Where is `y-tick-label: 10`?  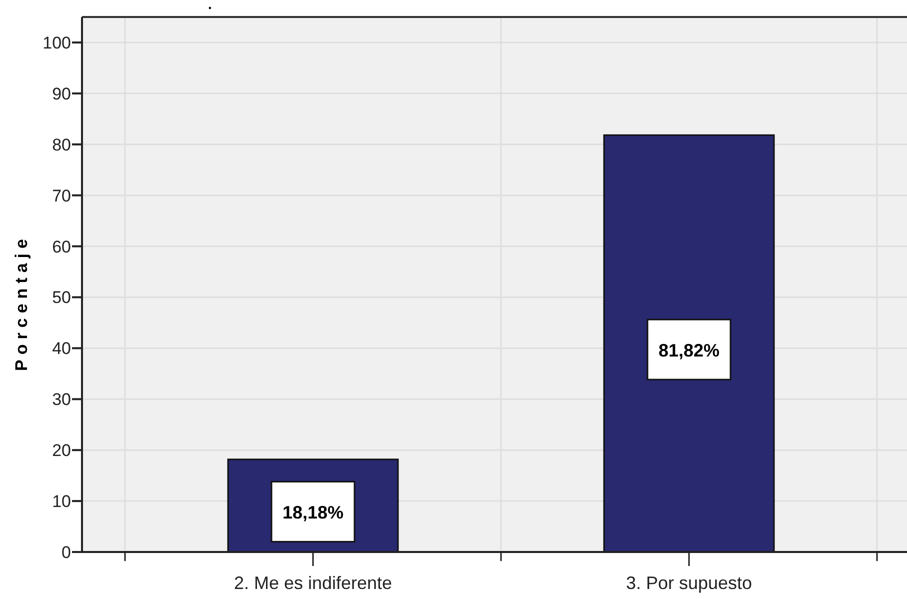 y-tick-label: 10 is located at coordinates (61, 502).